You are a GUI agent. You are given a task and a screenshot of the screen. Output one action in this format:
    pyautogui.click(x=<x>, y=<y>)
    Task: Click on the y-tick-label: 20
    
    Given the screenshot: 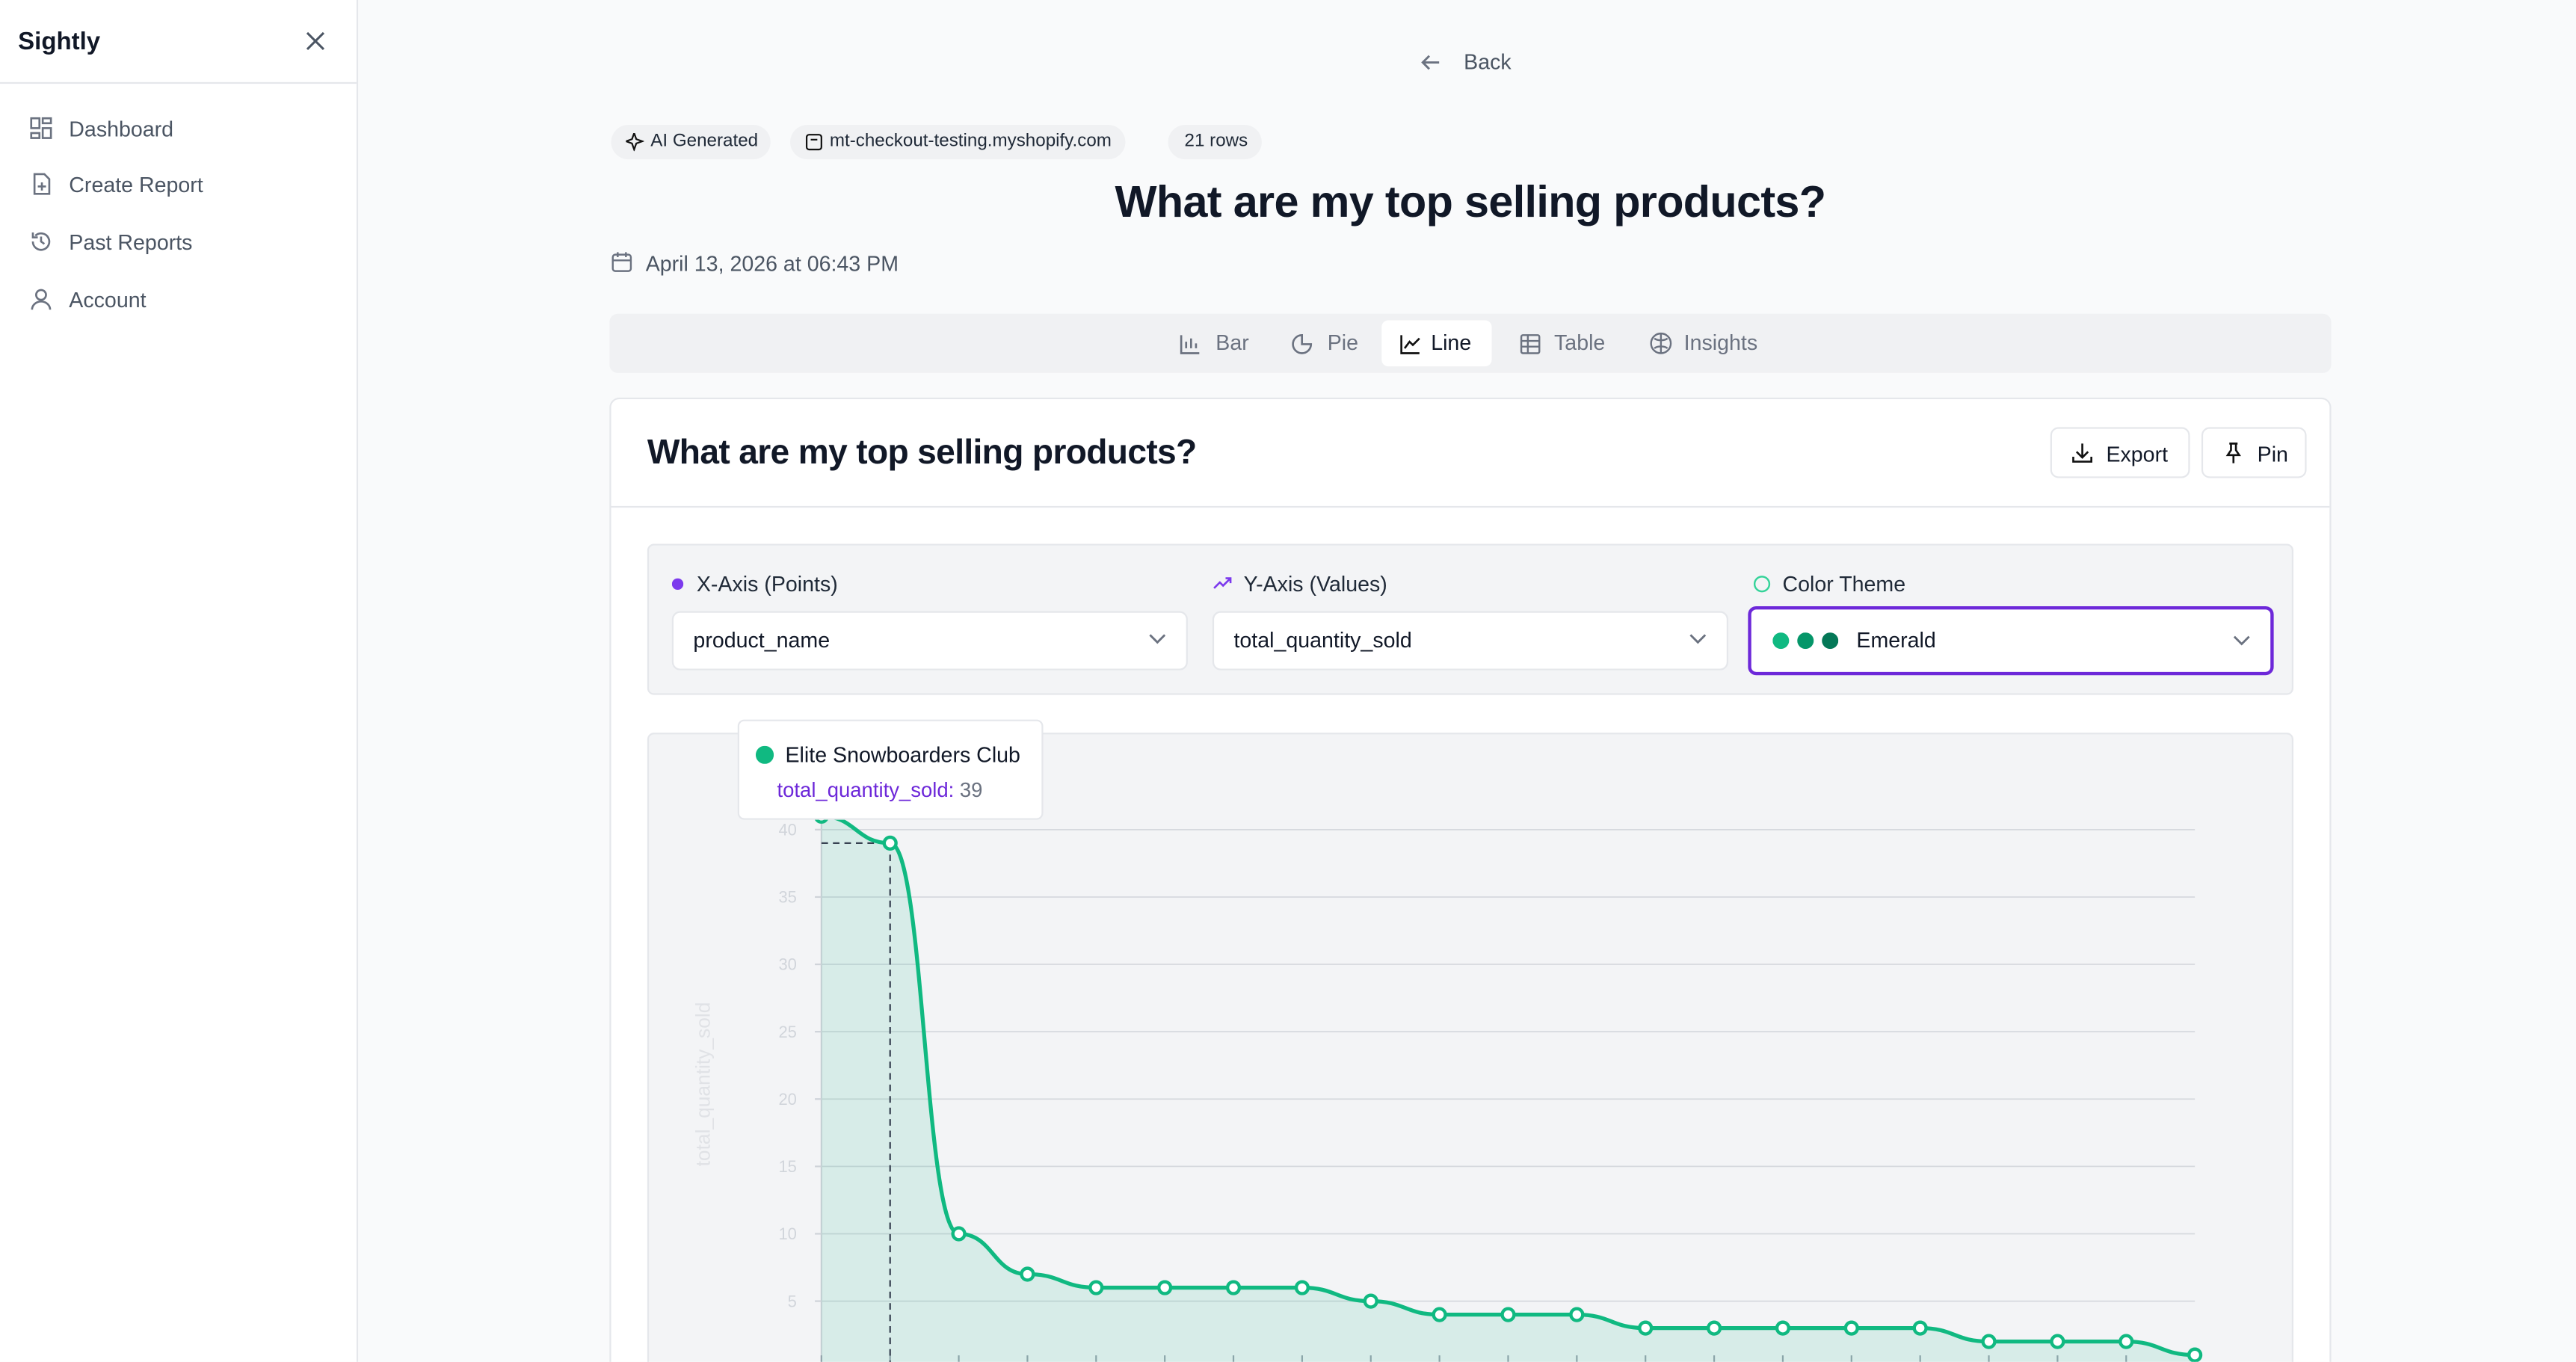 What is the action you would take?
    pyautogui.click(x=787, y=1099)
    